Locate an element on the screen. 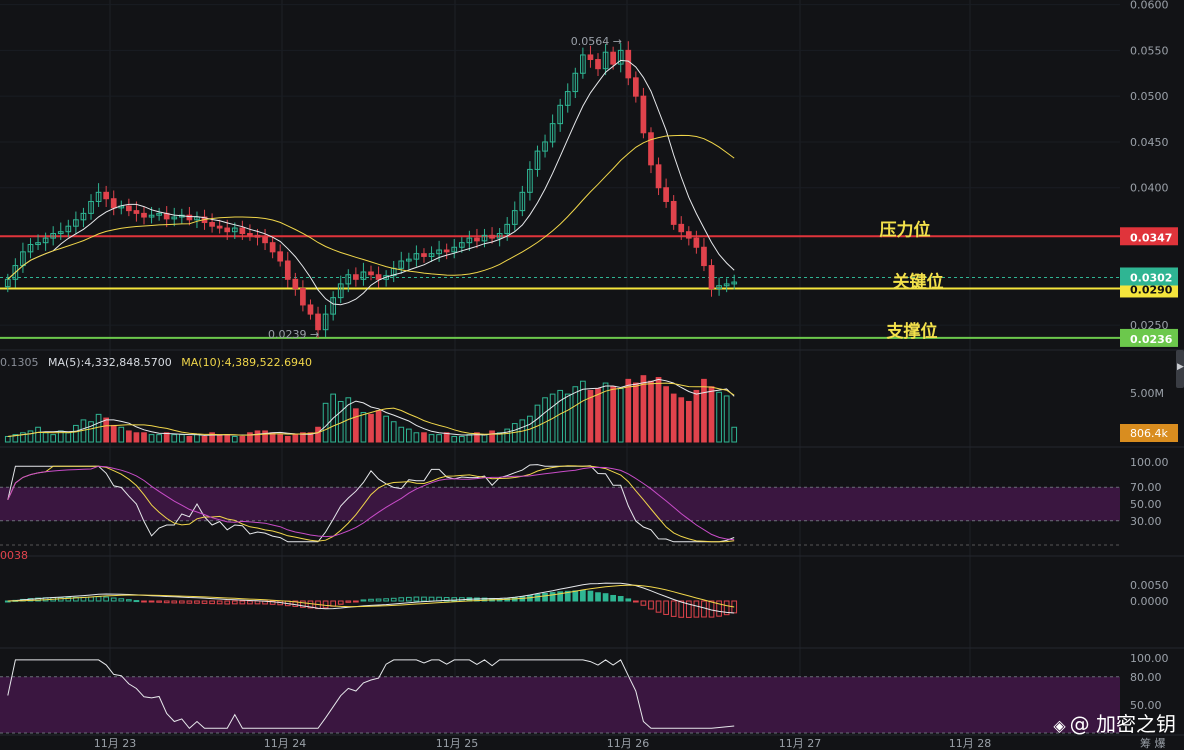  rsi-tick-label: 50.00 is located at coordinates (1146, 504).